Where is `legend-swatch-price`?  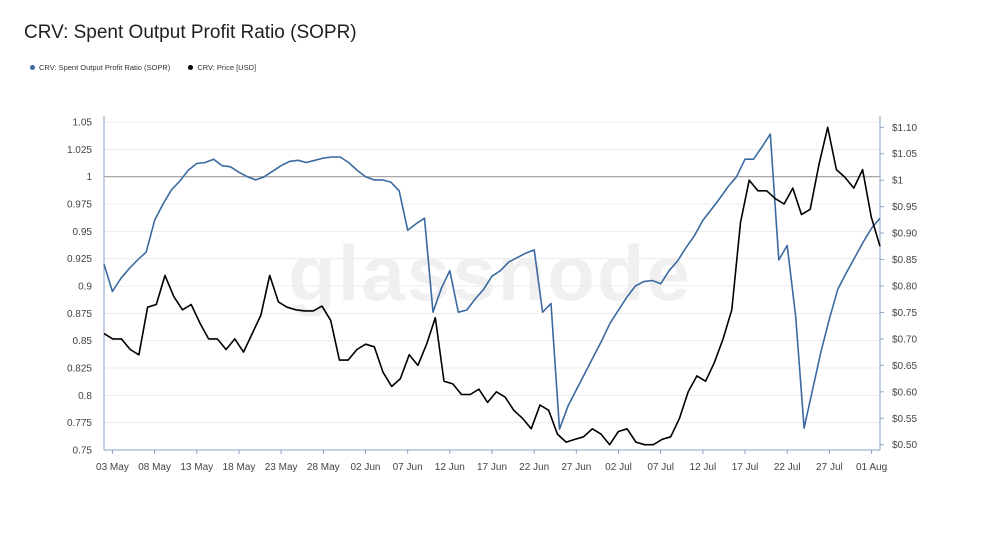 legend-swatch-price is located at coordinates (191, 67).